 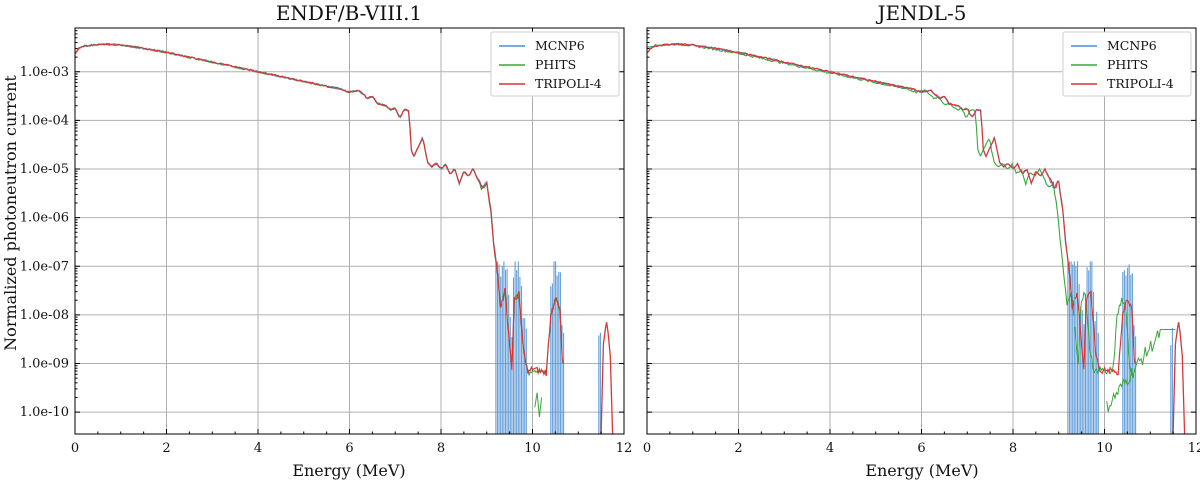 I want to click on y-tick-label: 1.0e-08, so click(x=44, y=315).